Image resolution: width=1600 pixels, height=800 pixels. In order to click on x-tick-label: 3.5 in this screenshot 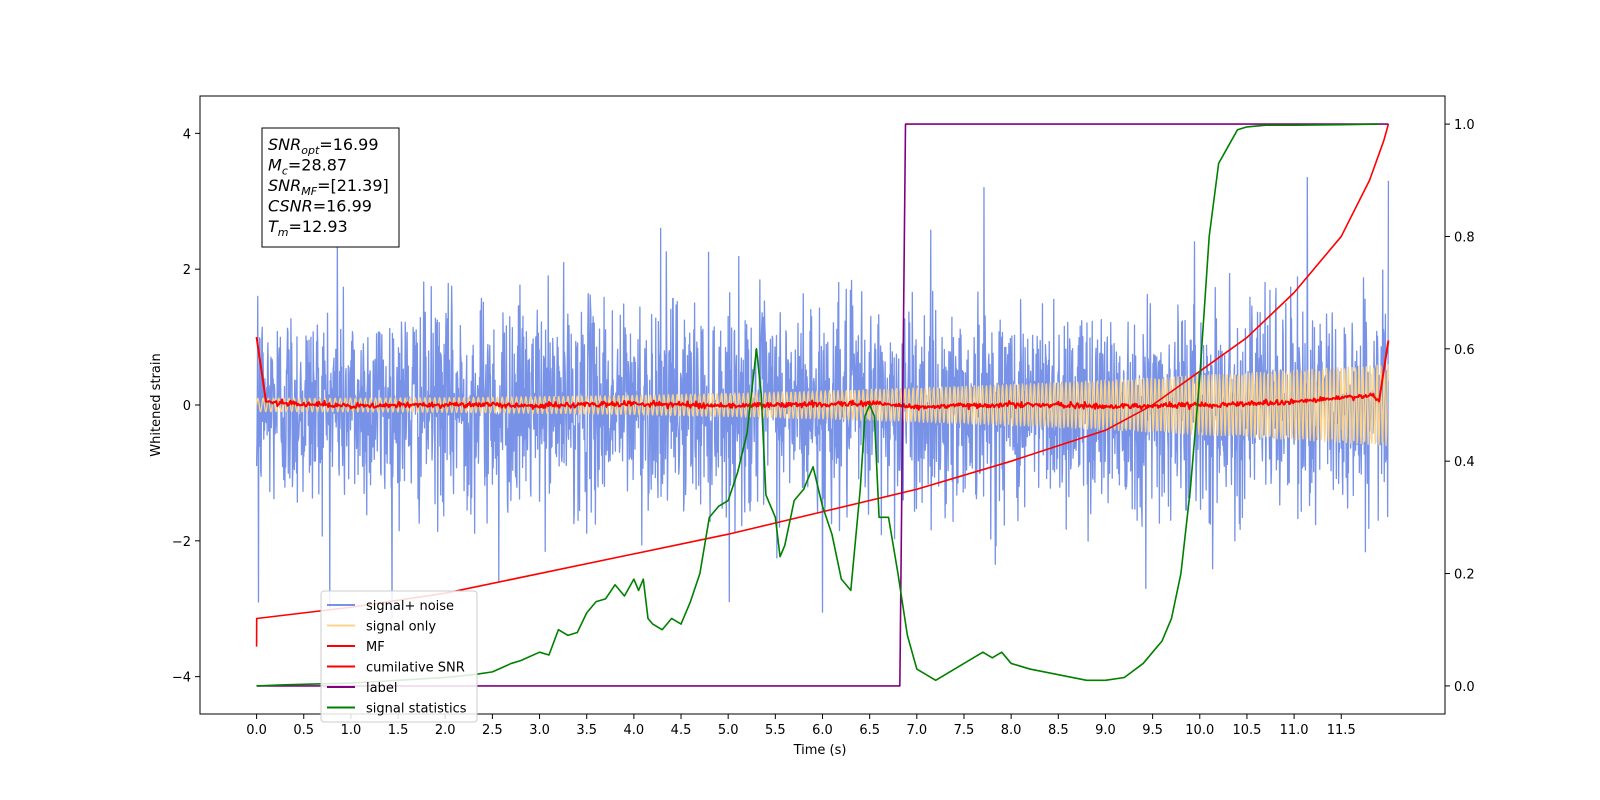, I will do `click(586, 730)`.